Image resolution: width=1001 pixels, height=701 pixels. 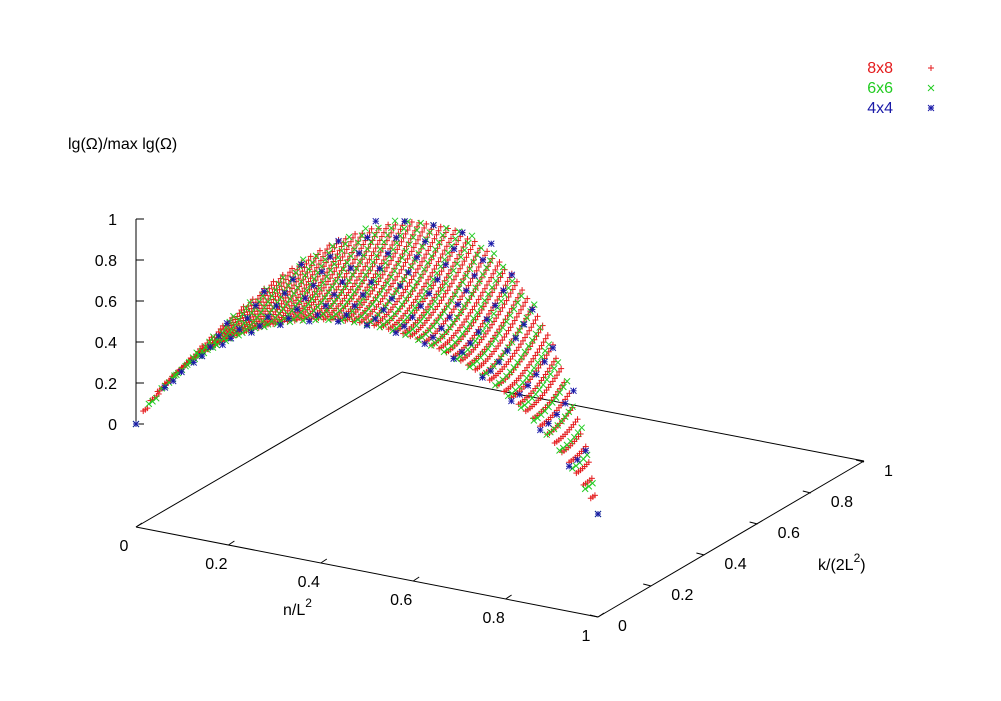 What do you see at coordinates (931, 88) in the screenshot?
I see `legend-marker-6x6` at bounding box center [931, 88].